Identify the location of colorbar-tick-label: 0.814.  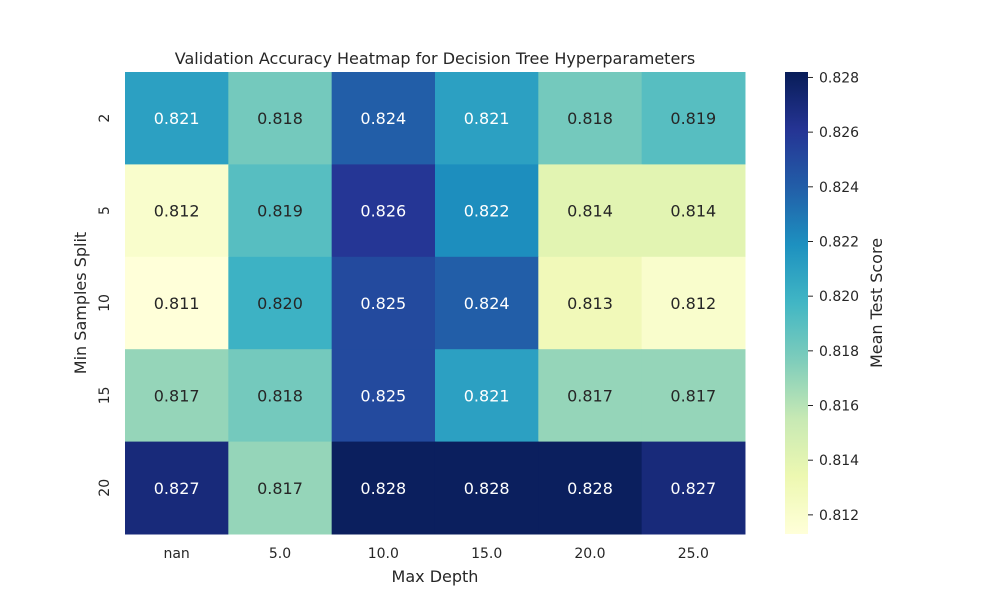
(839, 461).